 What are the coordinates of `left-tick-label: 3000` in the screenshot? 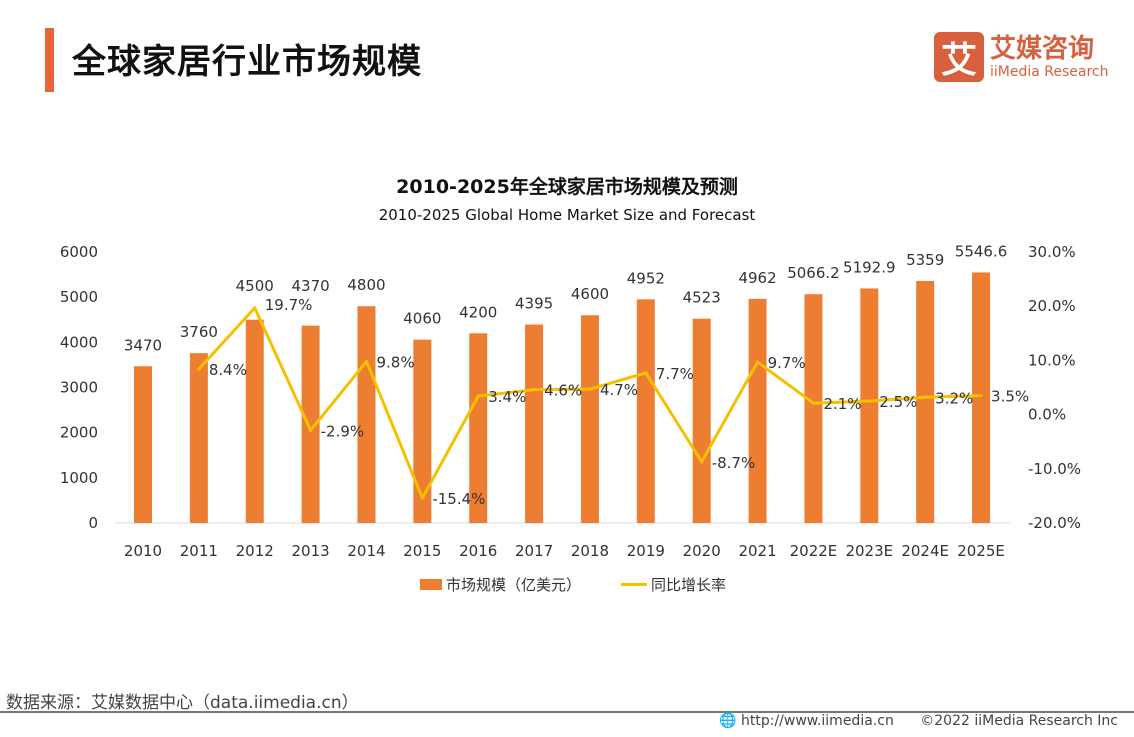 It's located at (79, 388).